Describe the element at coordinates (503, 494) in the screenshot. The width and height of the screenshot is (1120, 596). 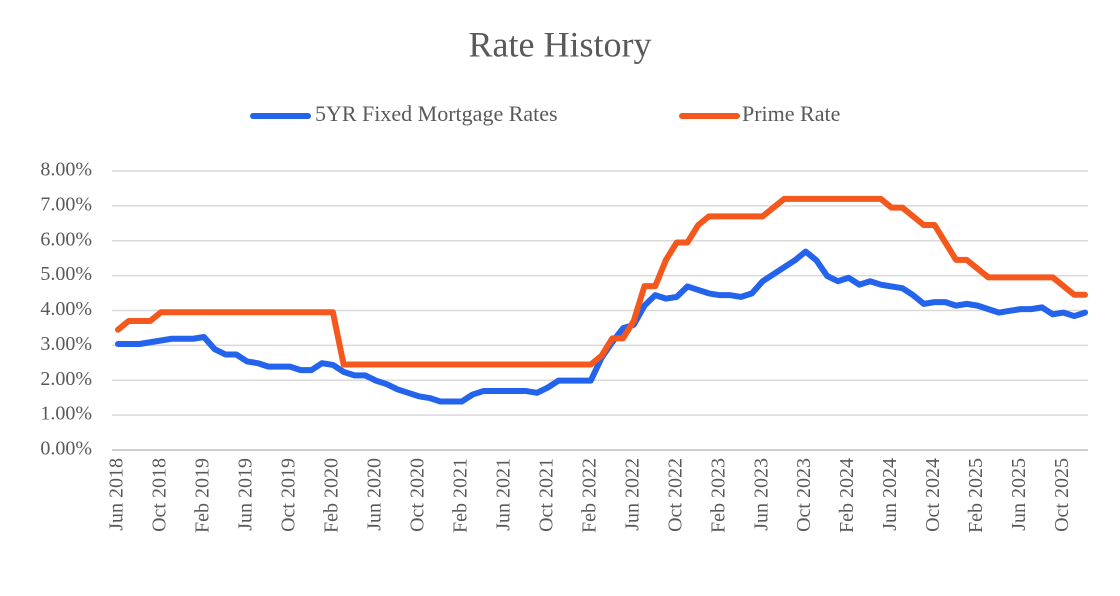
I see `x-tick-label: Jun 2021` at that location.